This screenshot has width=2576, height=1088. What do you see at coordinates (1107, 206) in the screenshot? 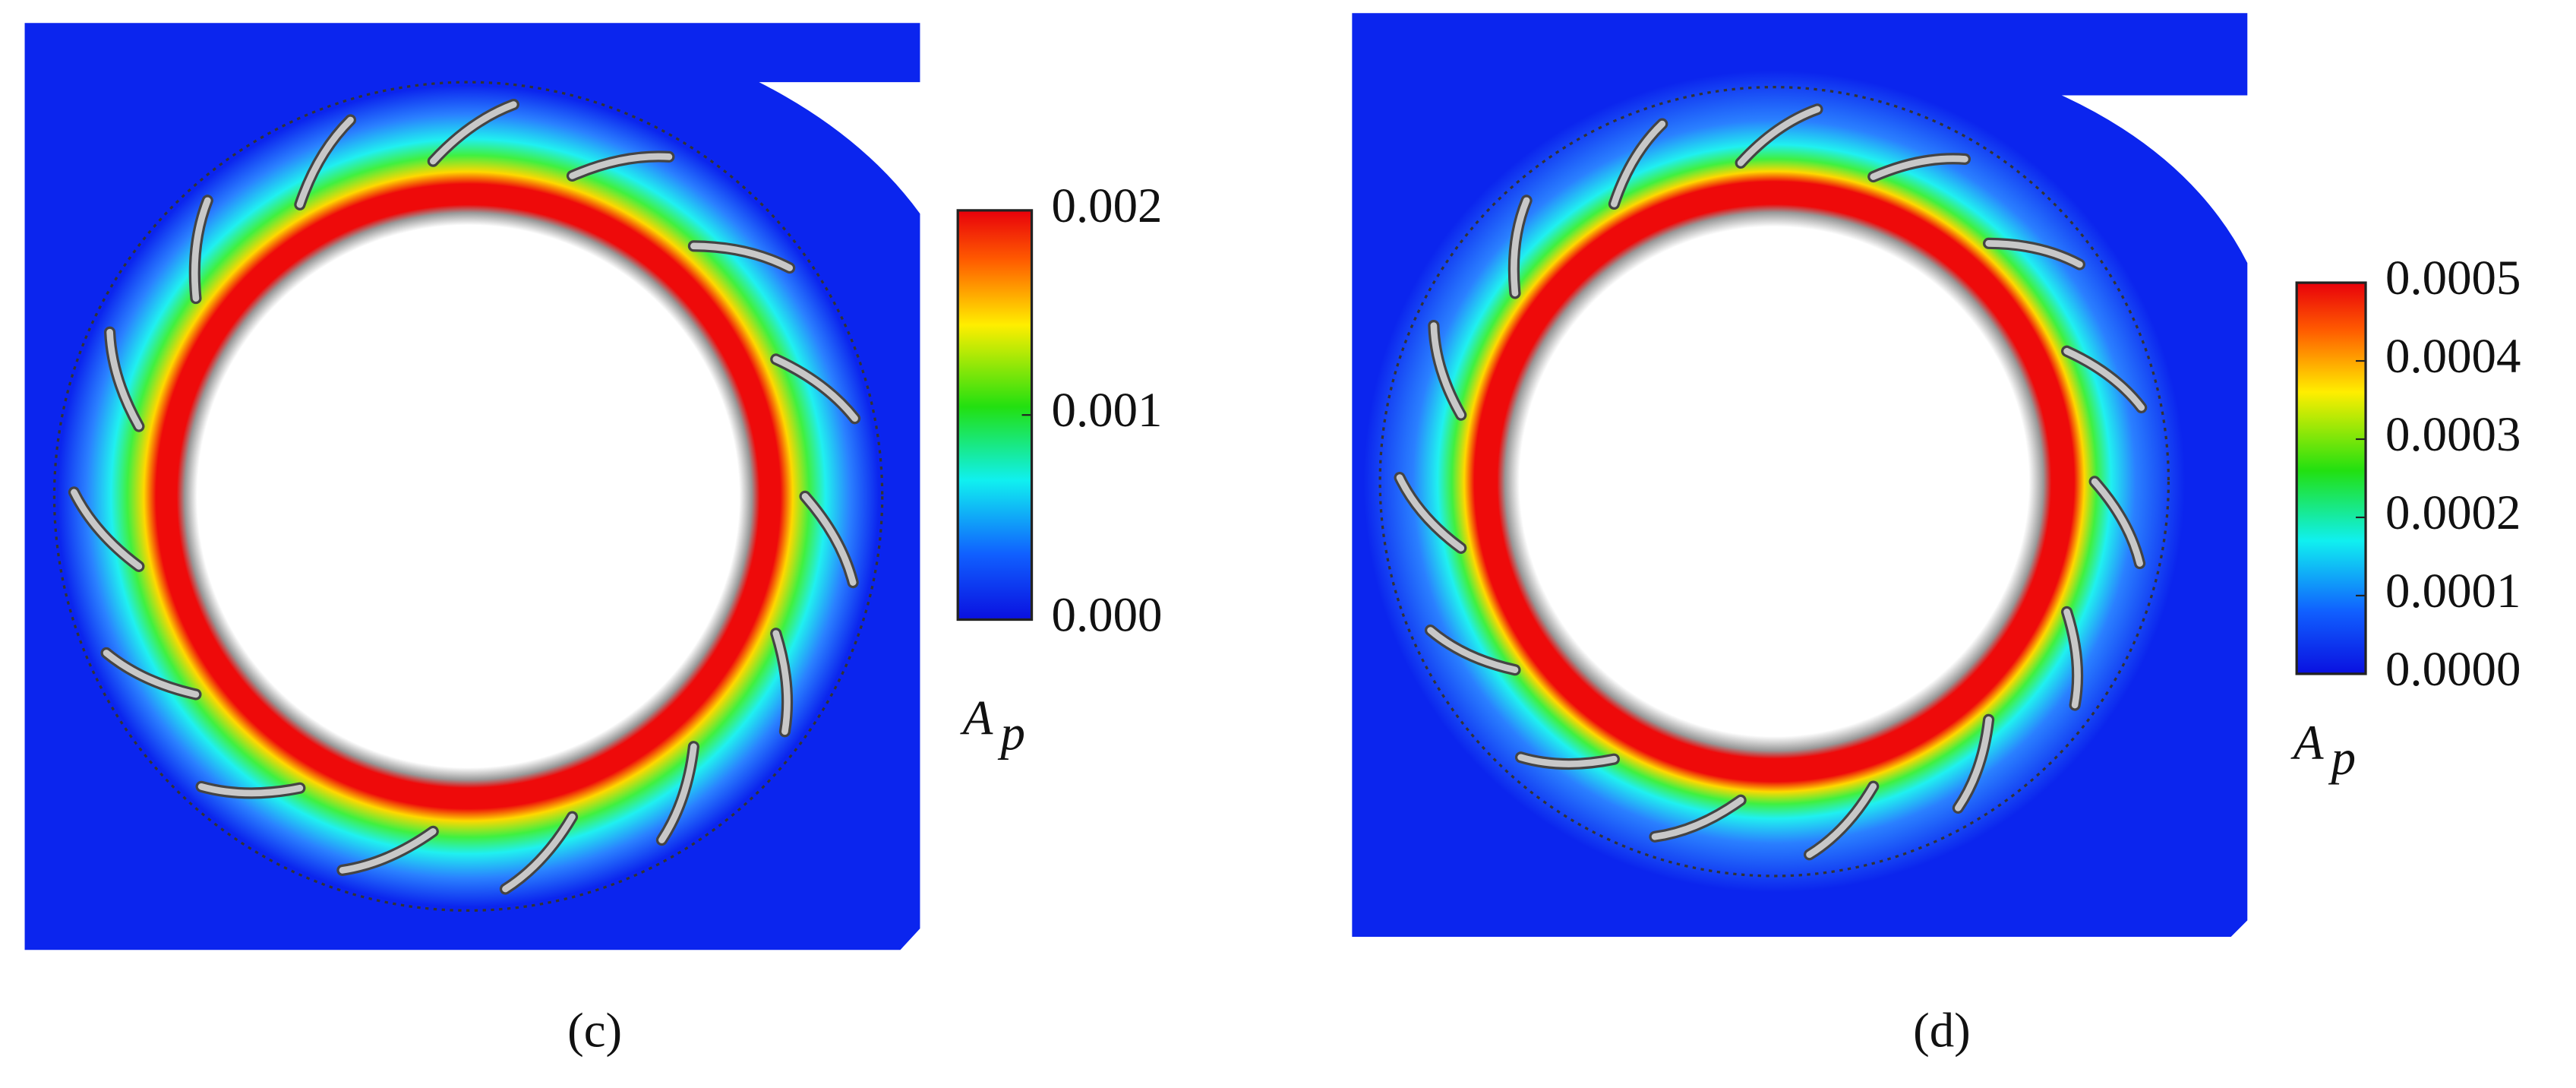
I see `tick-label: 0.002` at bounding box center [1107, 206].